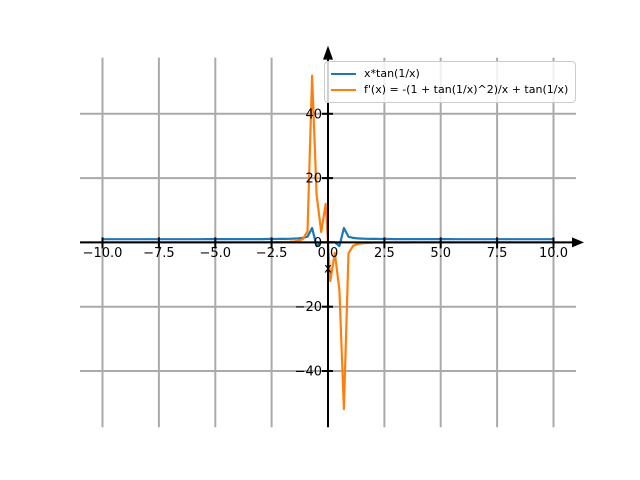 The width and height of the screenshot is (640, 480). I want to click on y-tick-label: 40, so click(313, 114).